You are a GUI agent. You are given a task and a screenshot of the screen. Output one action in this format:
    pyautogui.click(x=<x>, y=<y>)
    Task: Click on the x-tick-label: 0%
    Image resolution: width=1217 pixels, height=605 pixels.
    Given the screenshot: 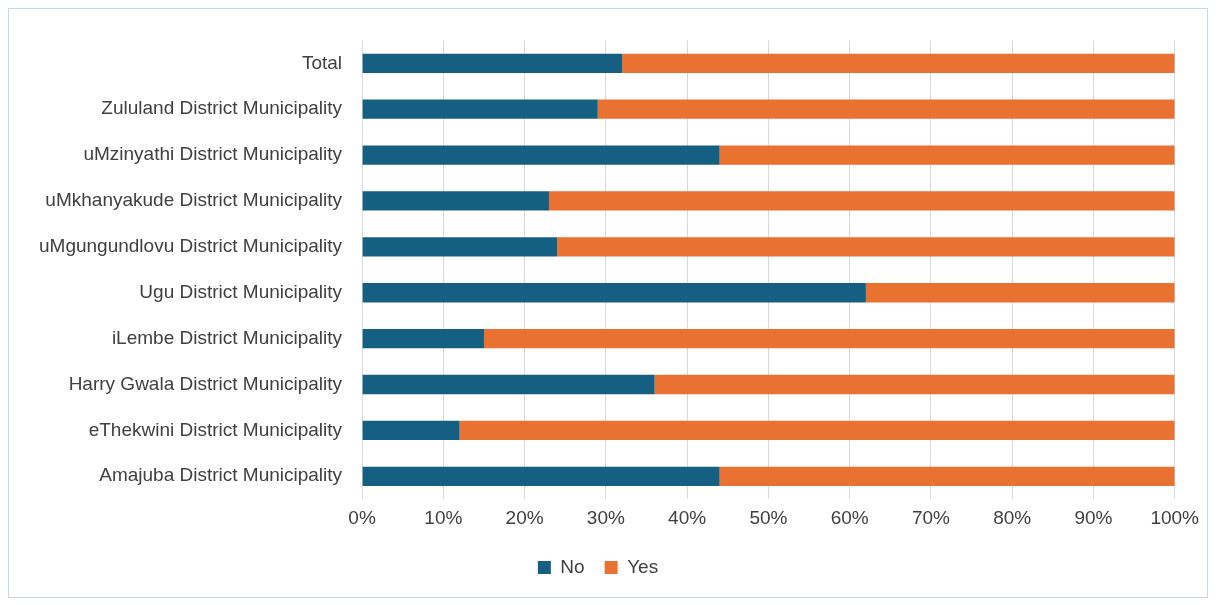 What is the action you would take?
    pyautogui.click(x=362, y=517)
    